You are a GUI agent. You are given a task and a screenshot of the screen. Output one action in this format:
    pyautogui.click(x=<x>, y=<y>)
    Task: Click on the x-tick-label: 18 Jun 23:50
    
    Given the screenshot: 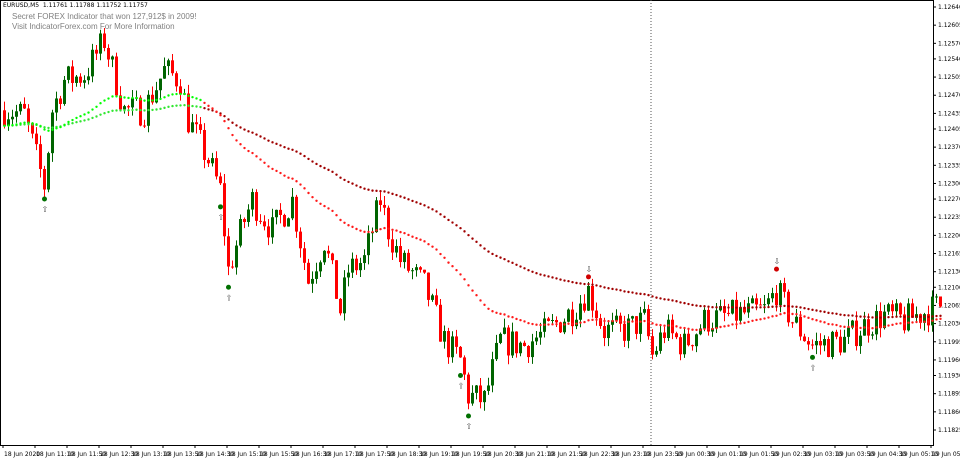 What is the action you would take?
    pyautogui.click(x=663, y=454)
    